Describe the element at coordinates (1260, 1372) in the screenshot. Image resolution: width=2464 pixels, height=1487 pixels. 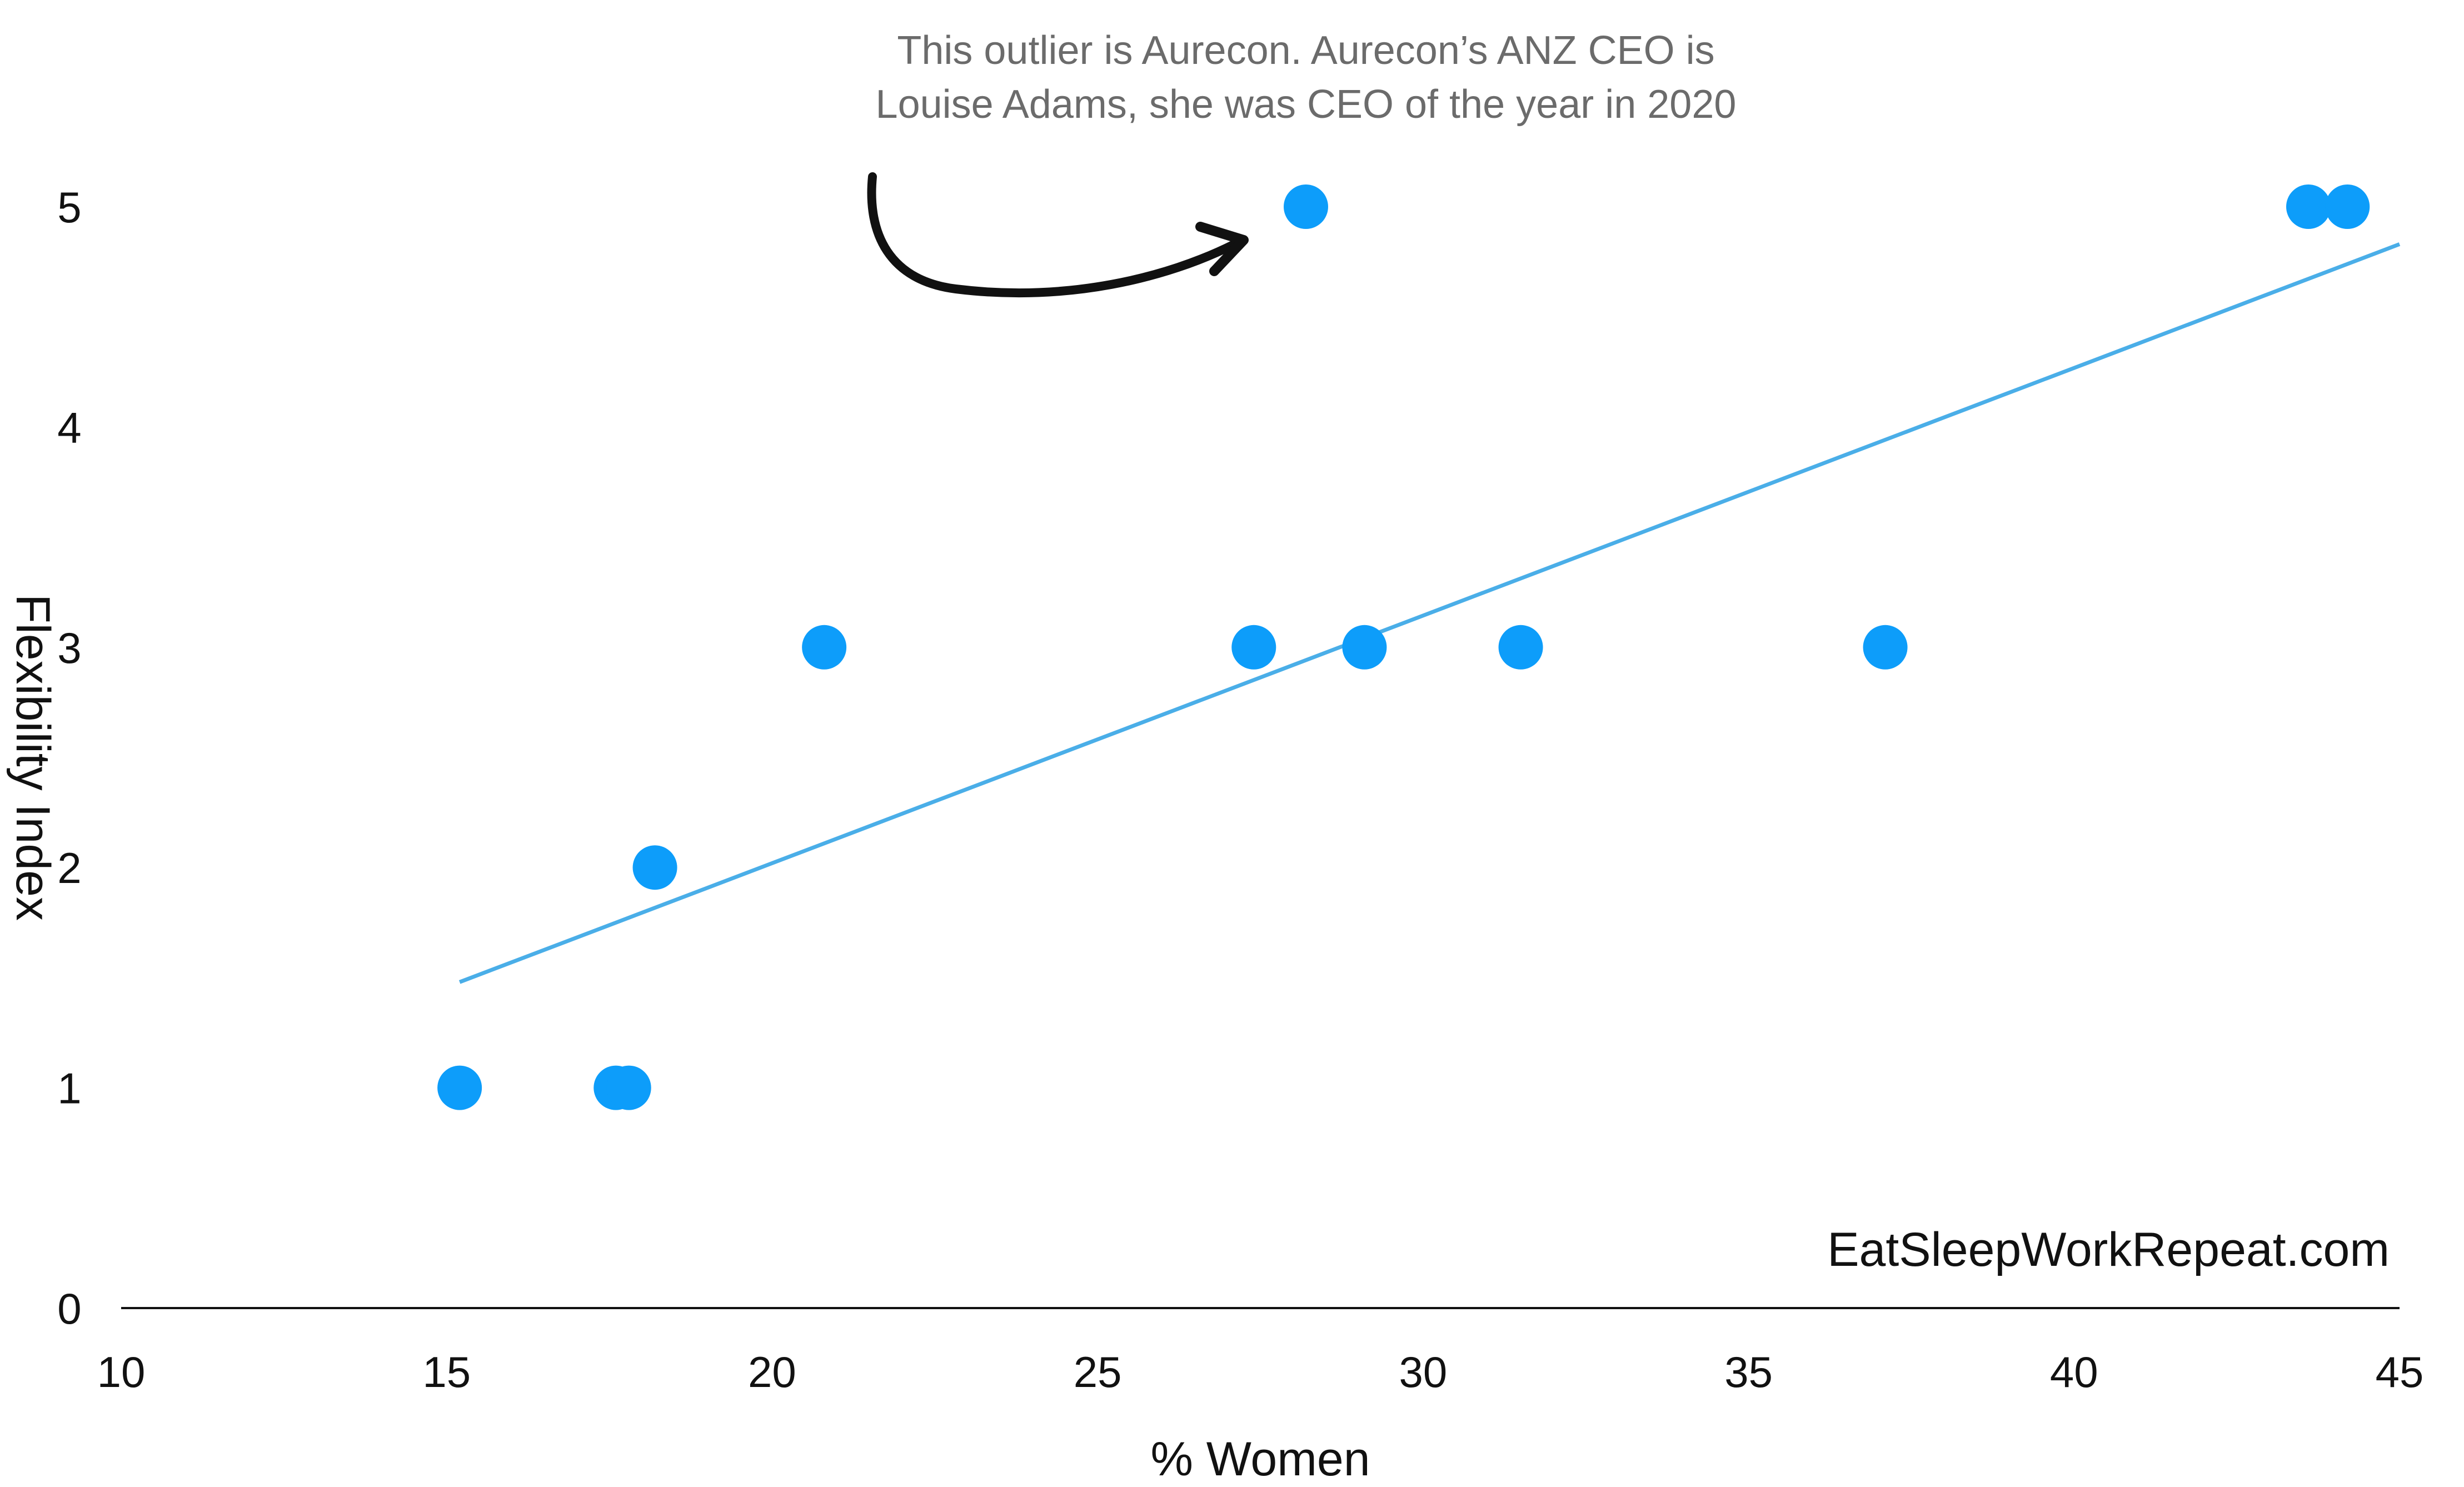
I see `x-tick-labels: 10 15 20 25 30 35 40 45` at that location.